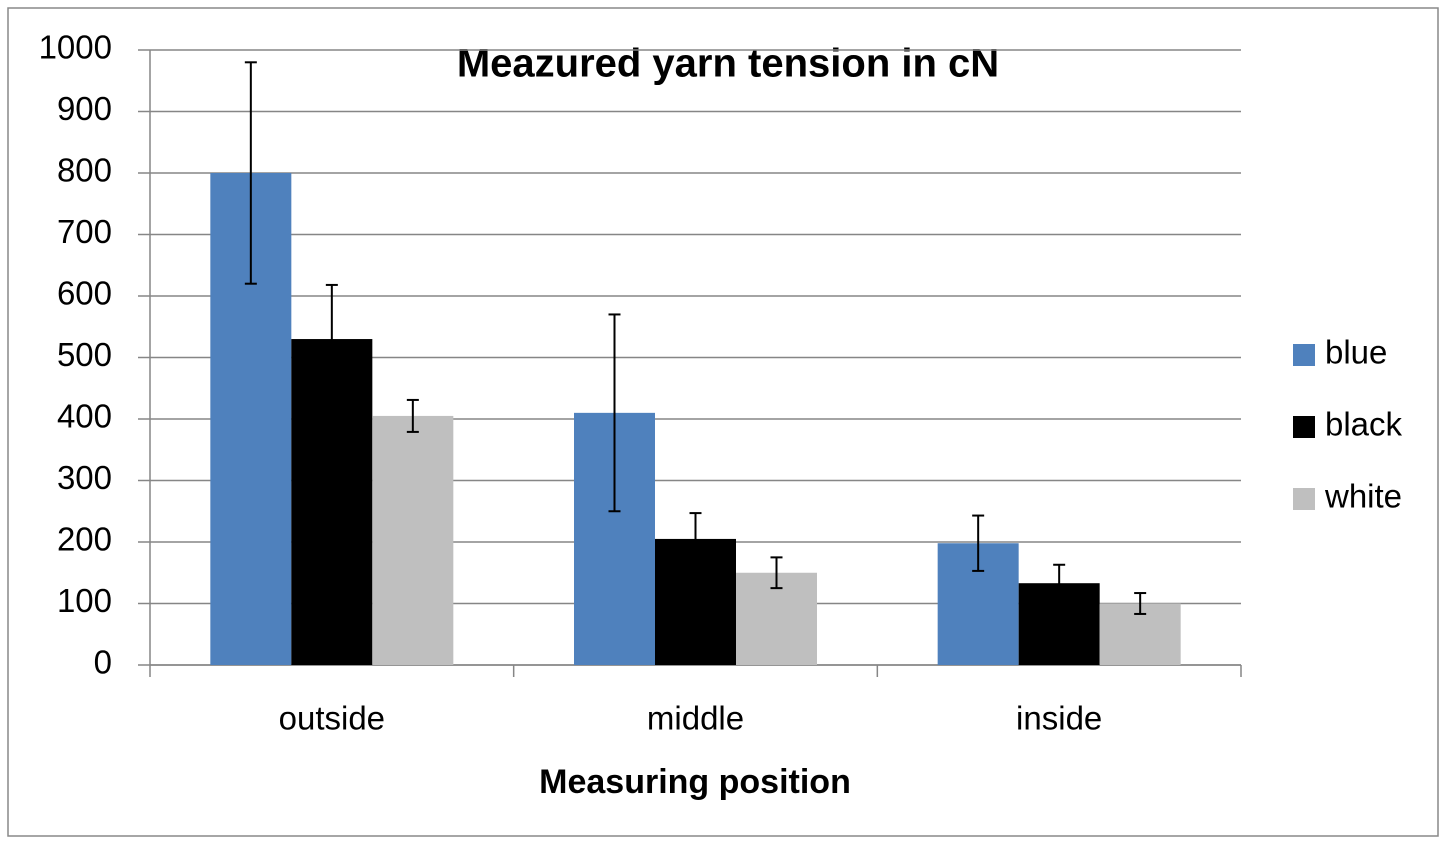  Describe the element at coordinates (75, 47) in the screenshot. I see `y-tick-label: 1000` at that location.